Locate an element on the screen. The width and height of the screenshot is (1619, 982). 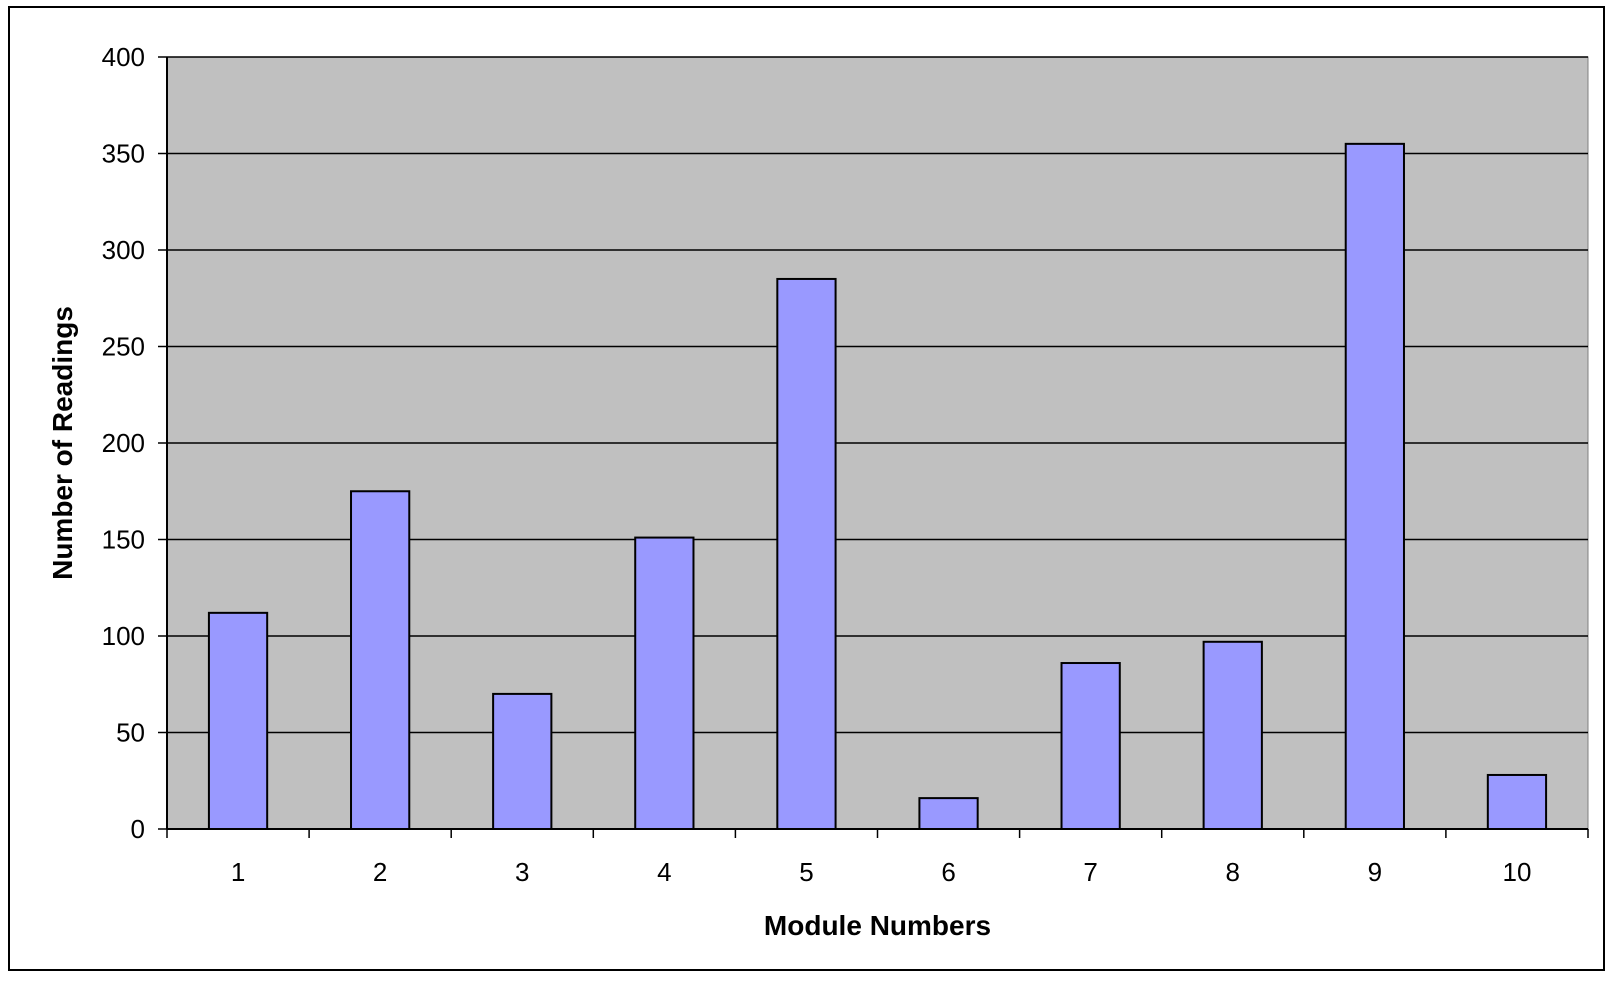
y-tick-label: 50 is located at coordinates (130, 733).